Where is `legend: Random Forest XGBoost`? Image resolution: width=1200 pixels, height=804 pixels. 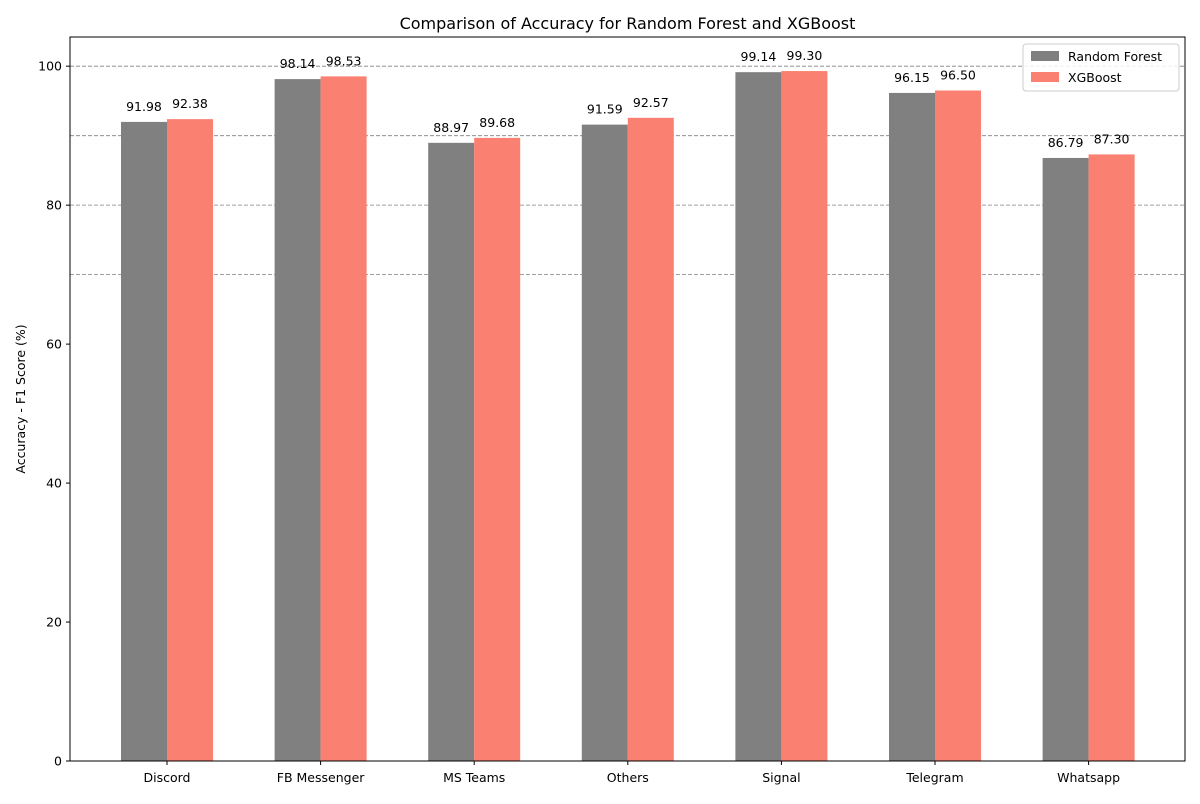 legend: Random Forest XGBoost is located at coordinates (1101, 67).